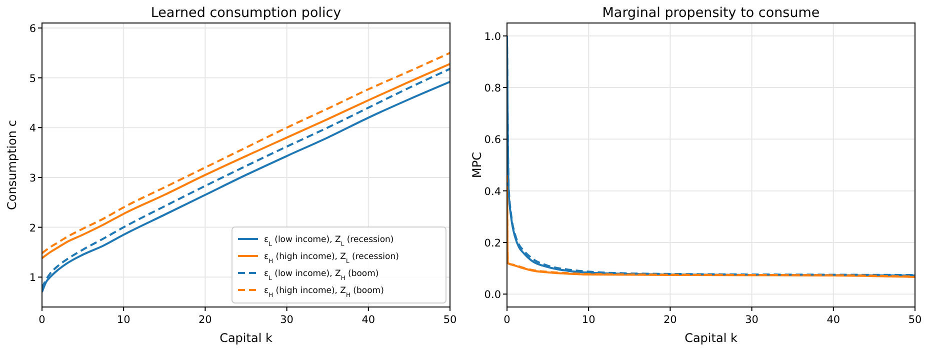 This screenshot has width=928, height=352. Describe the element at coordinates (32, 78) in the screenshot. I see `y-tick-label: 5` at that location.